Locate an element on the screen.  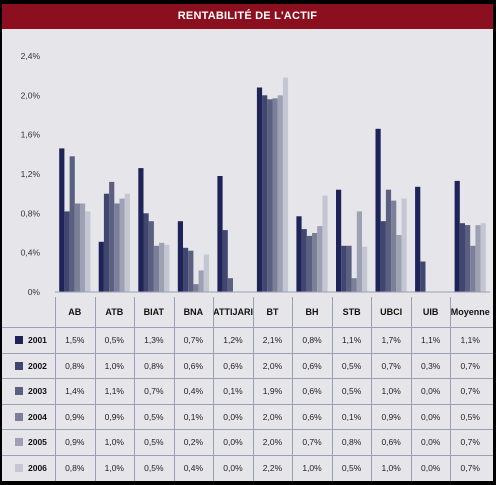
row-year-label: 2004 is located at coordinates (37, 416).